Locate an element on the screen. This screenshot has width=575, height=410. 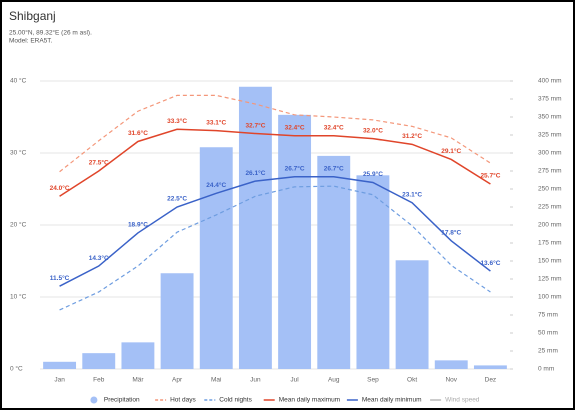
y2-tick-label: 50 mm is located at coordinates (548, 333).